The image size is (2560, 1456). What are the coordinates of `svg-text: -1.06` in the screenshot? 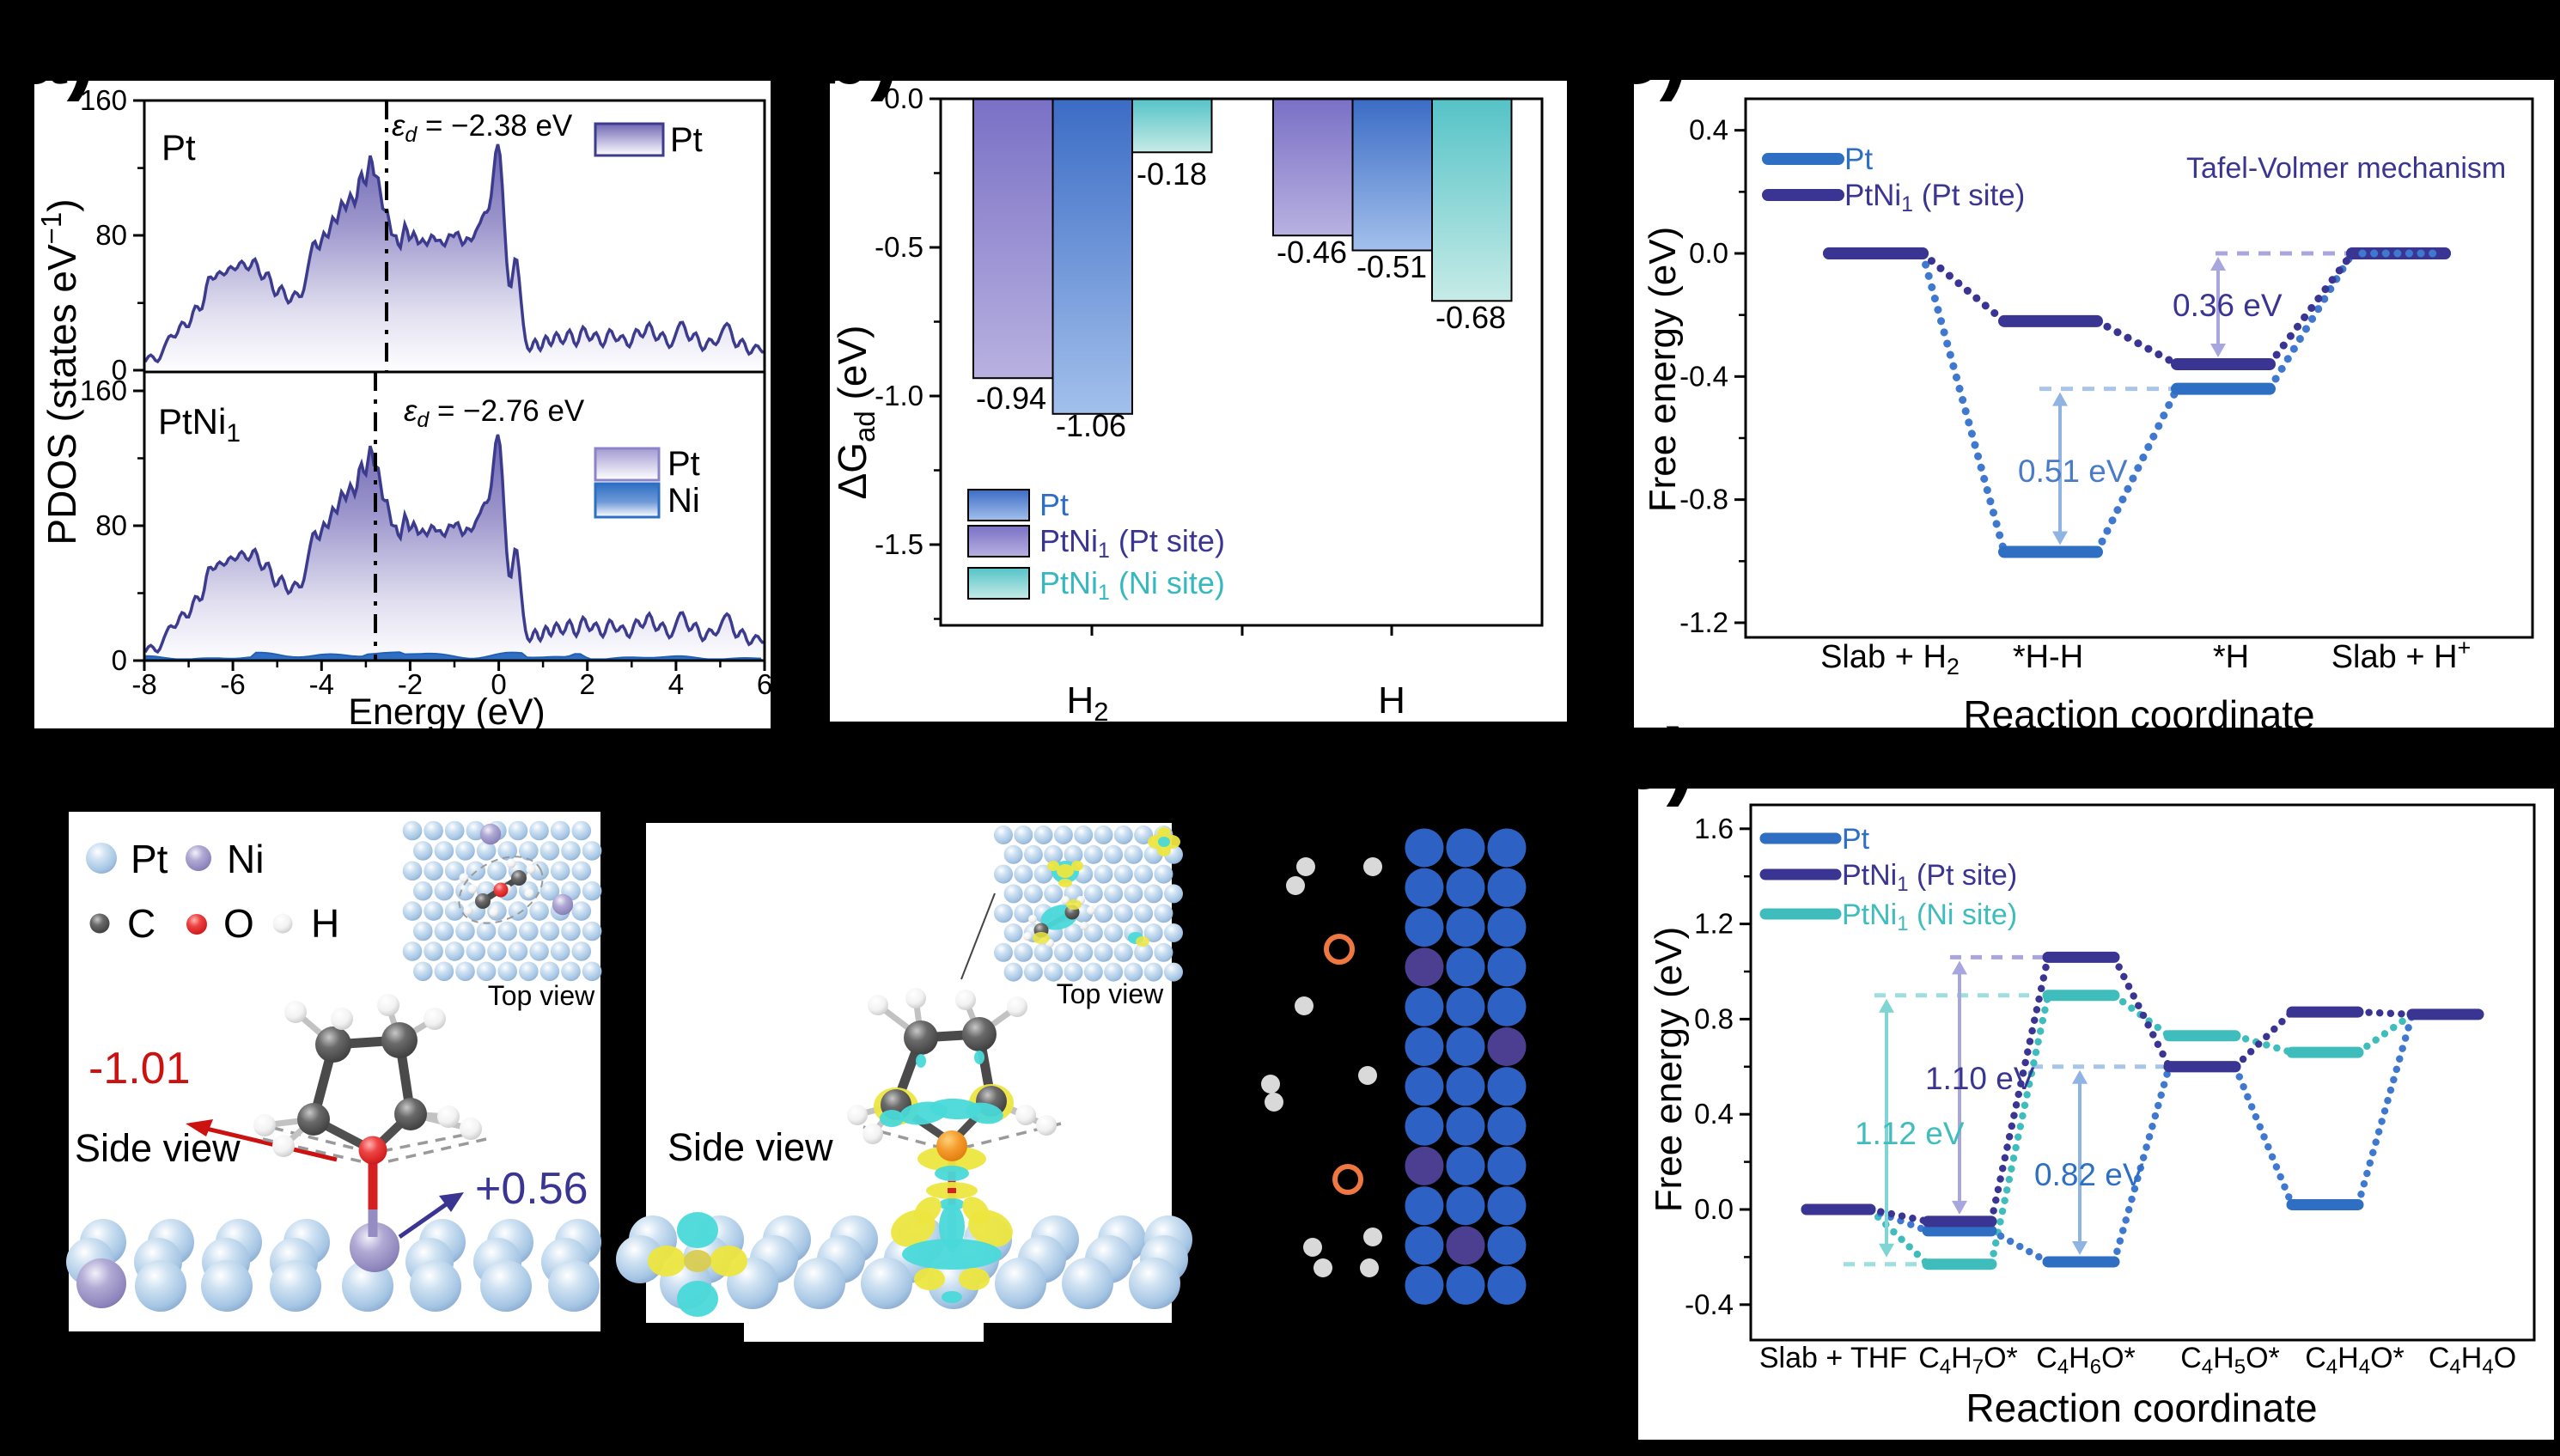 It's located at (1091, 425).